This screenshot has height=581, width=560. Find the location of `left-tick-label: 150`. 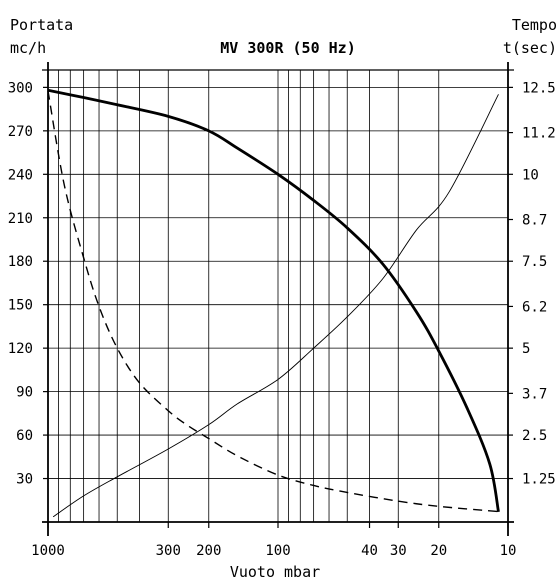

left-tick-label: 150 is located at coordinates (20, 306).